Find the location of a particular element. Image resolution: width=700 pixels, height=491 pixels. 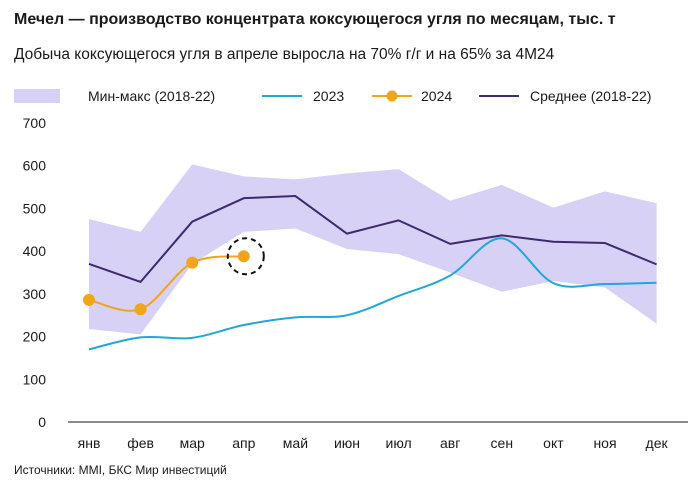

y-tick-label: 600 is located at coordinates (35, 166).